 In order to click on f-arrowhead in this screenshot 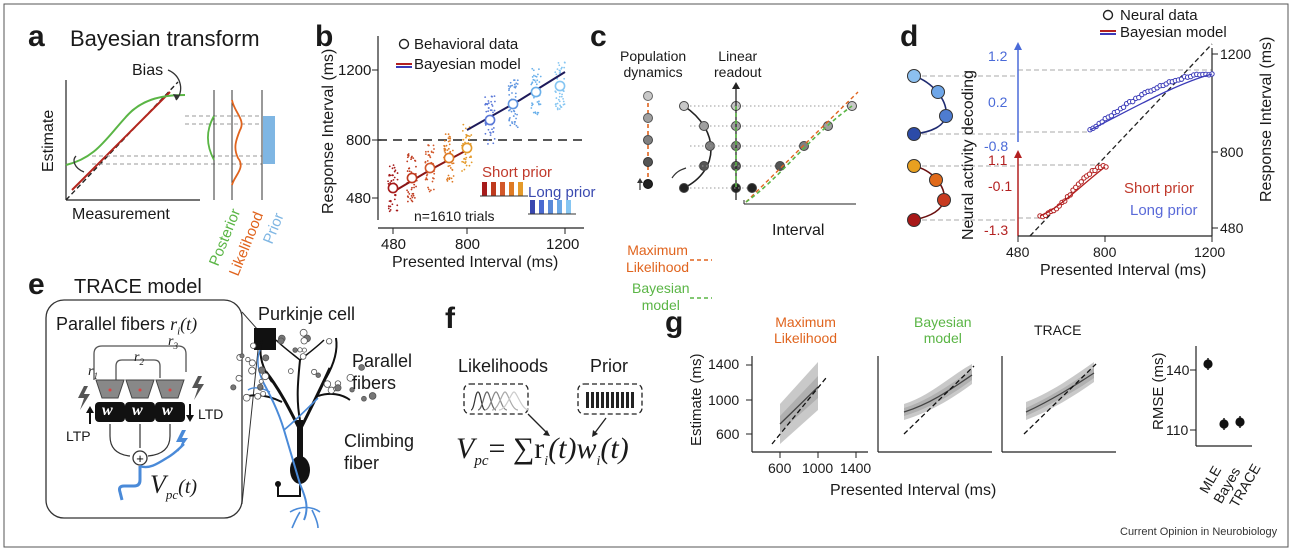, I will do `click(546, 433)`.